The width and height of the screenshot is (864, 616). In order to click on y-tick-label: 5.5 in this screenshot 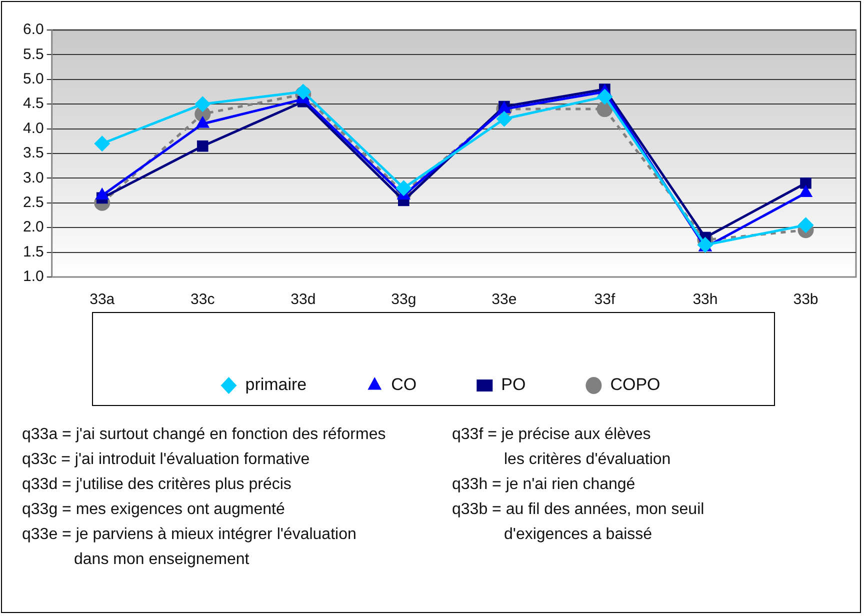, I will do `click(33, 54)`.